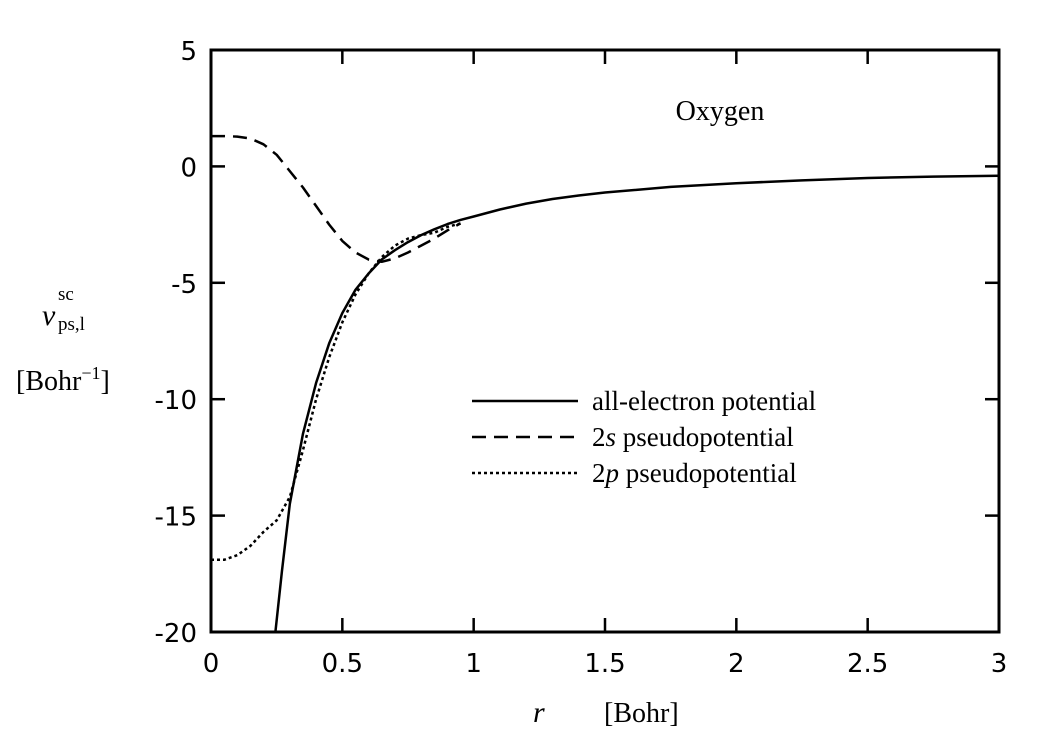  I want to click on x-tick-label: 2.5, so click(867, 664).